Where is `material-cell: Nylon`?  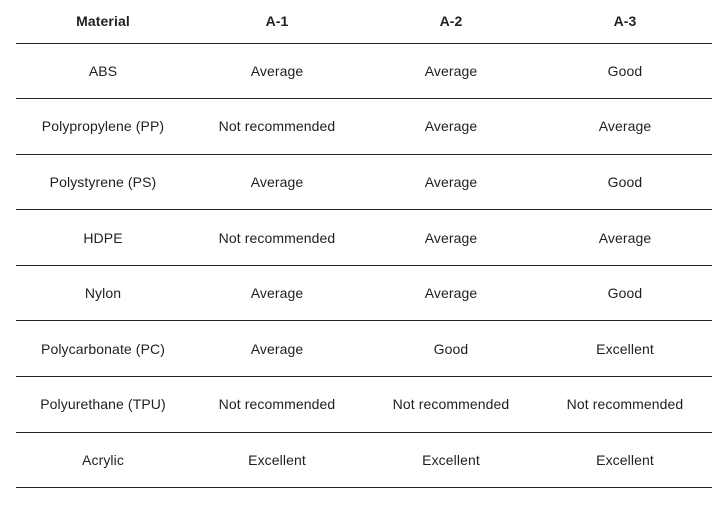 material-cell: Nylon is located at coordinates (103, 293).